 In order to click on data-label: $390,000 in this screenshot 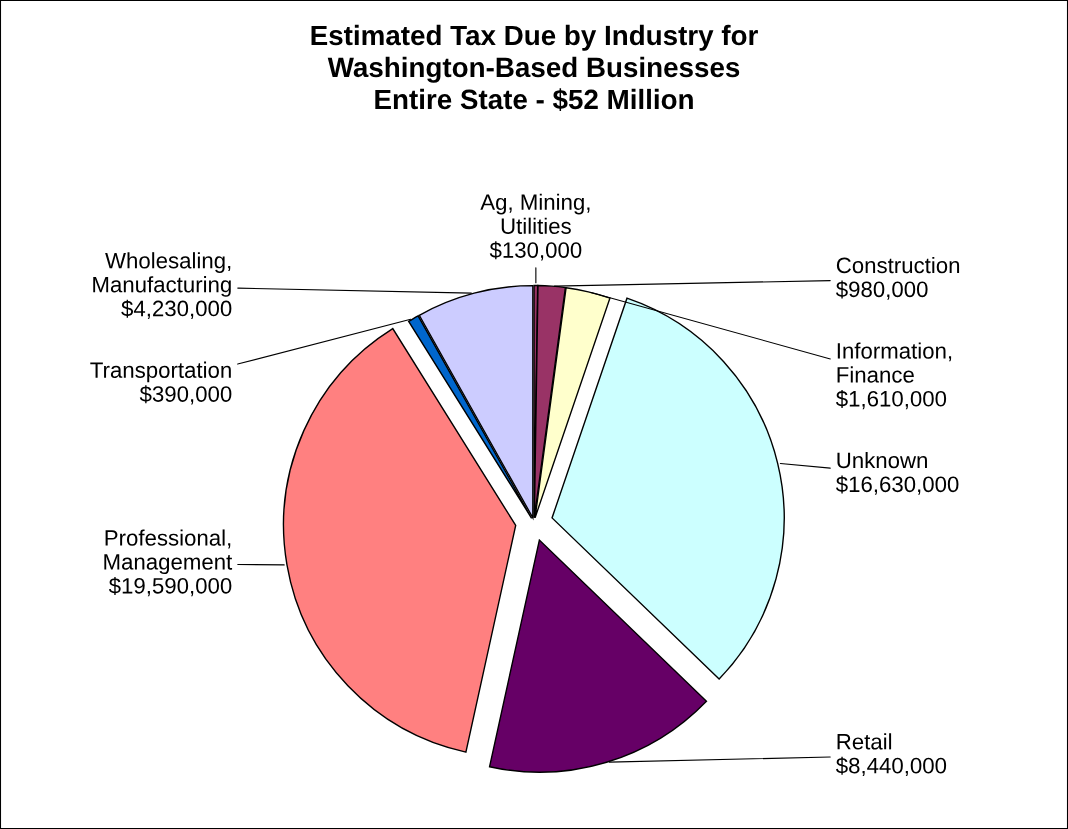, I will do `click(185, 395)`.